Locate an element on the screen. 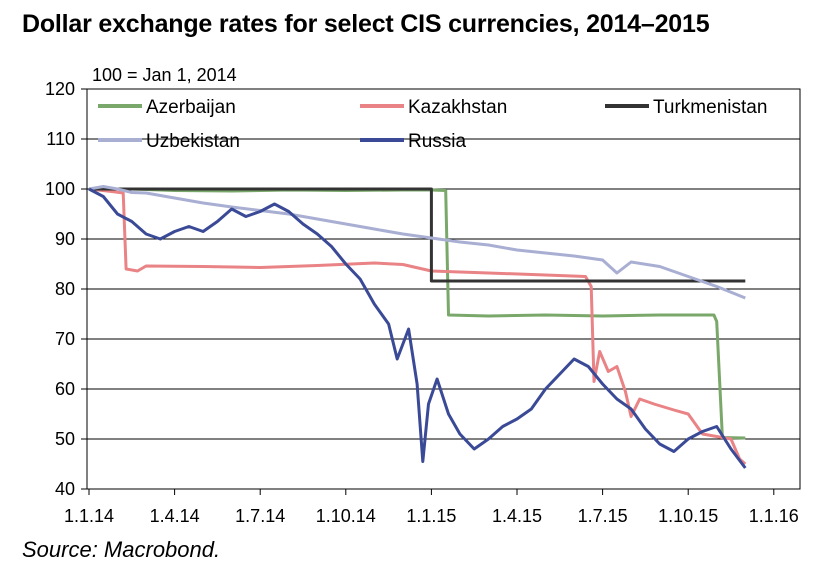  x-tick-label: 1.1.14 is located at coordinates (89, 516).